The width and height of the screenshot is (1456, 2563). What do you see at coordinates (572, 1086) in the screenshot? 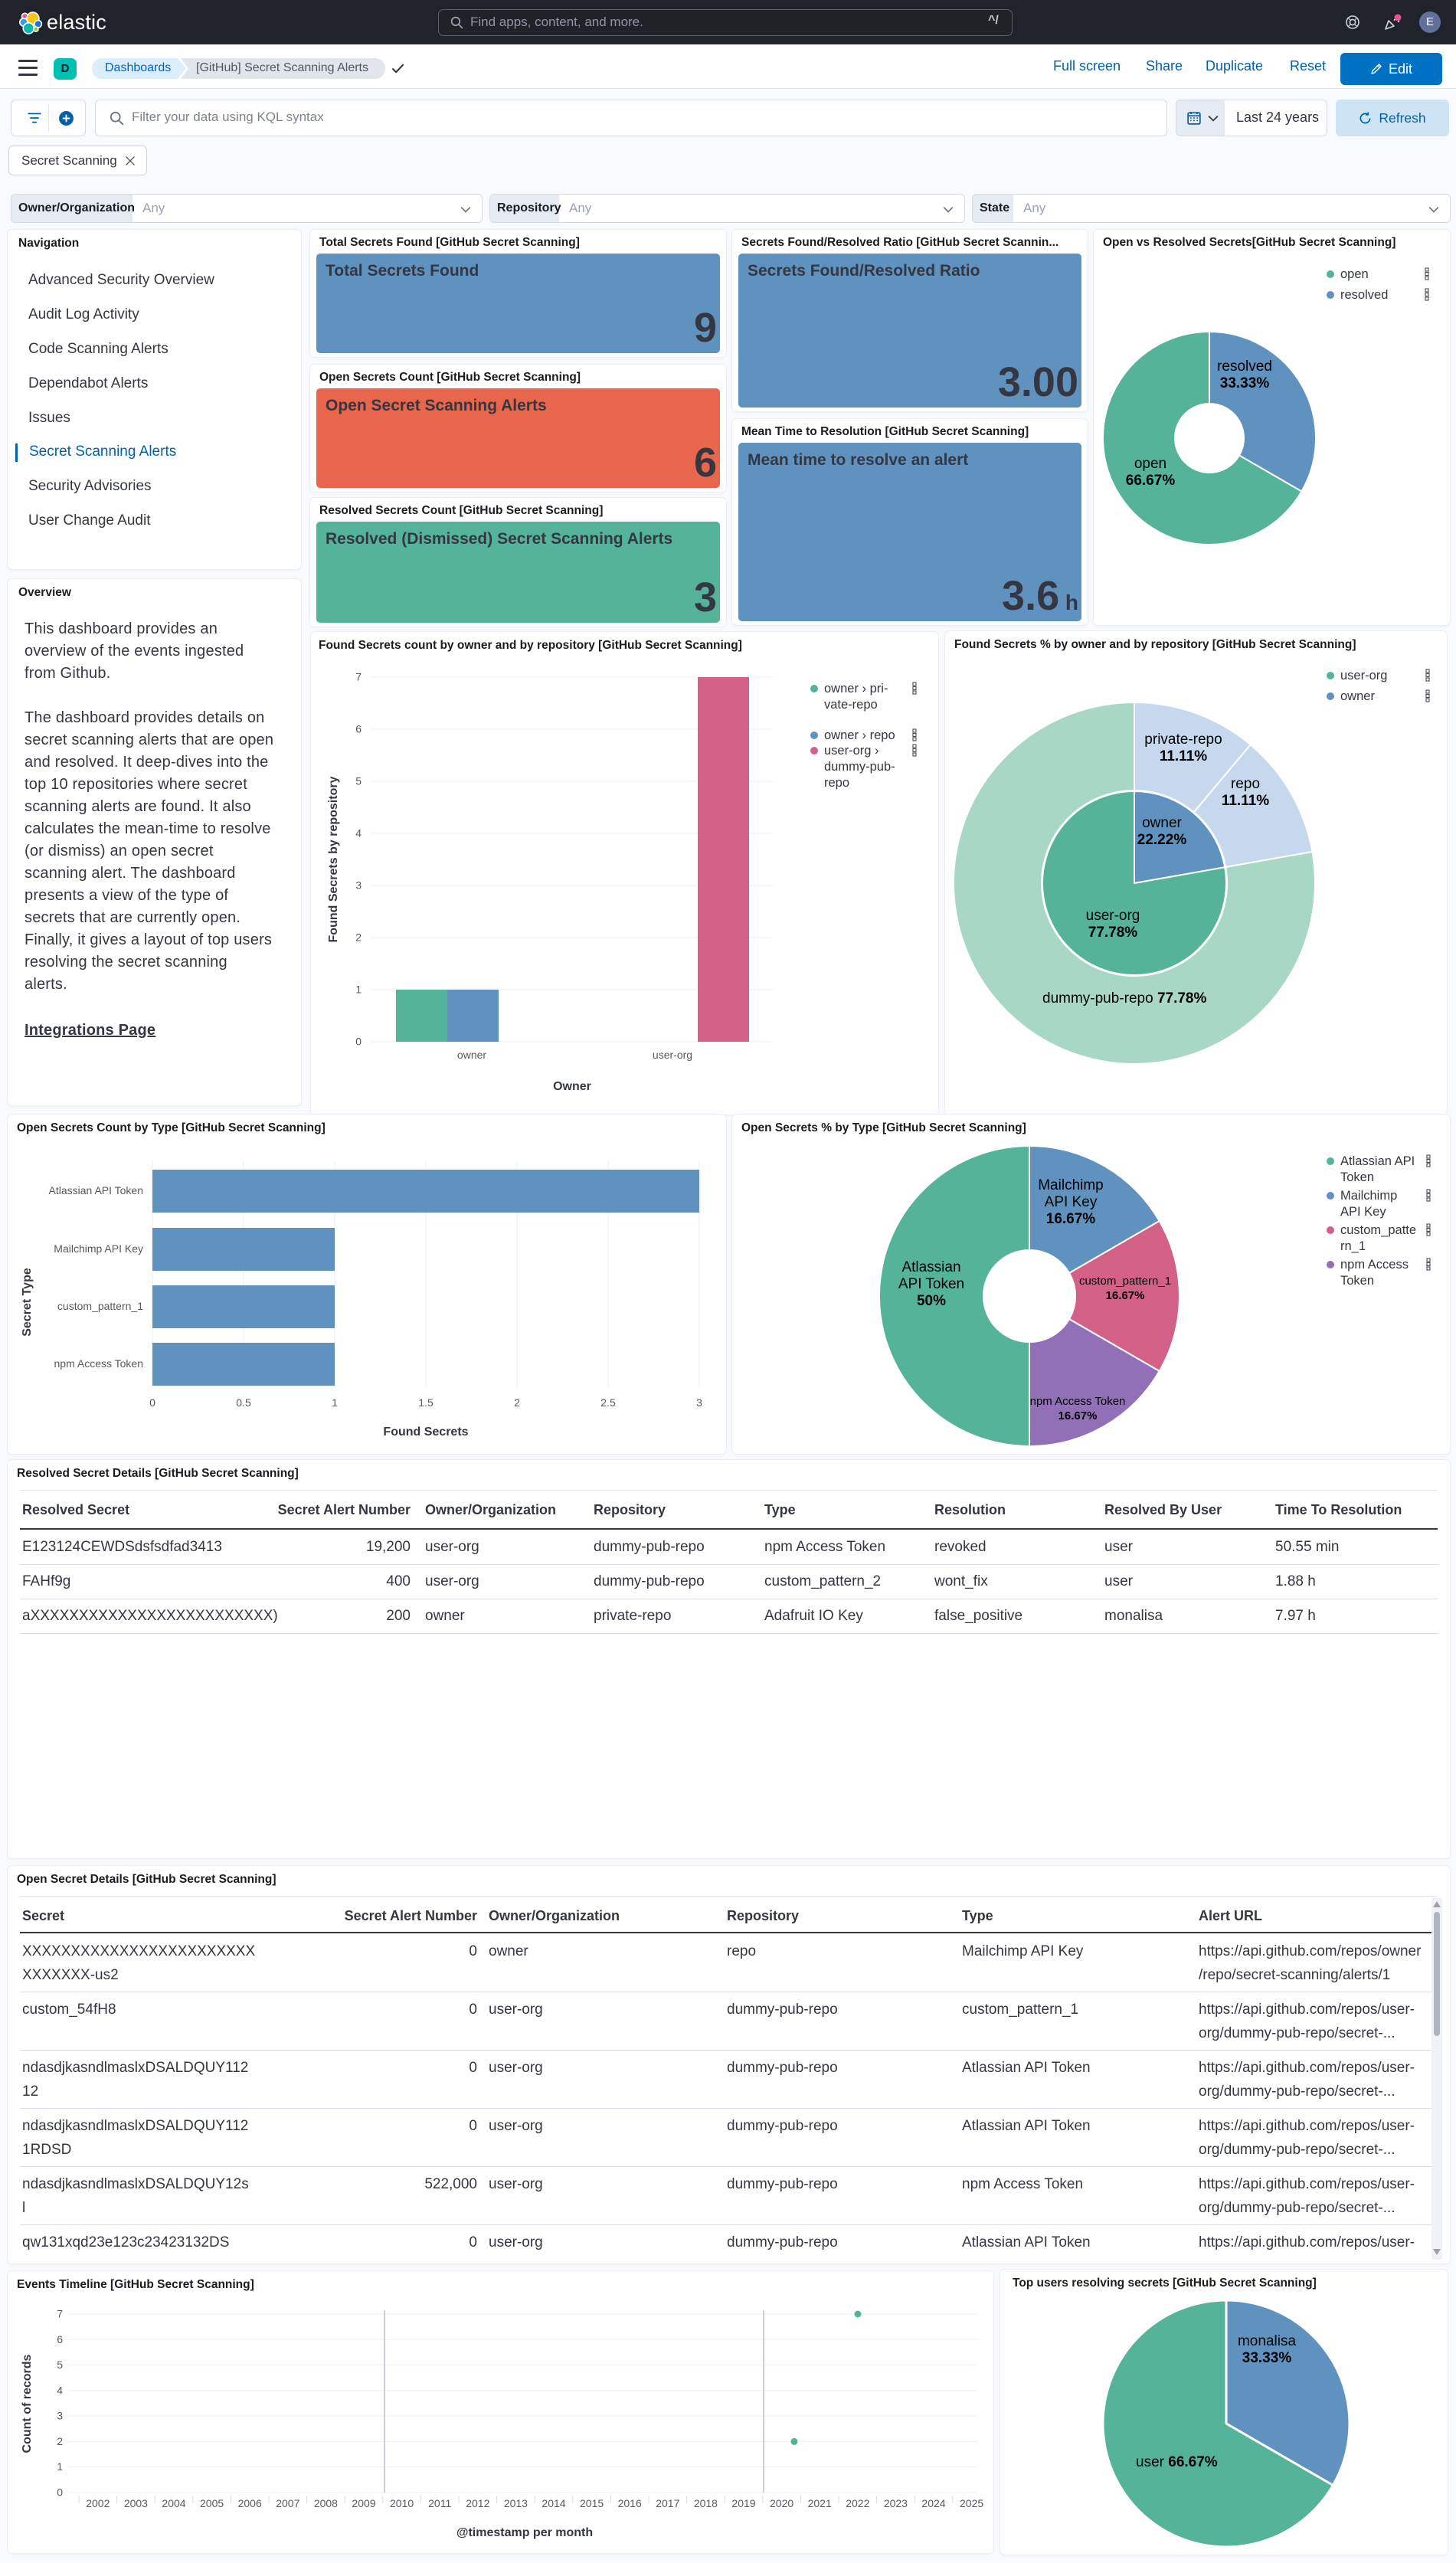
I see `svg-text: Owner` at bounding box center [572, 1086].